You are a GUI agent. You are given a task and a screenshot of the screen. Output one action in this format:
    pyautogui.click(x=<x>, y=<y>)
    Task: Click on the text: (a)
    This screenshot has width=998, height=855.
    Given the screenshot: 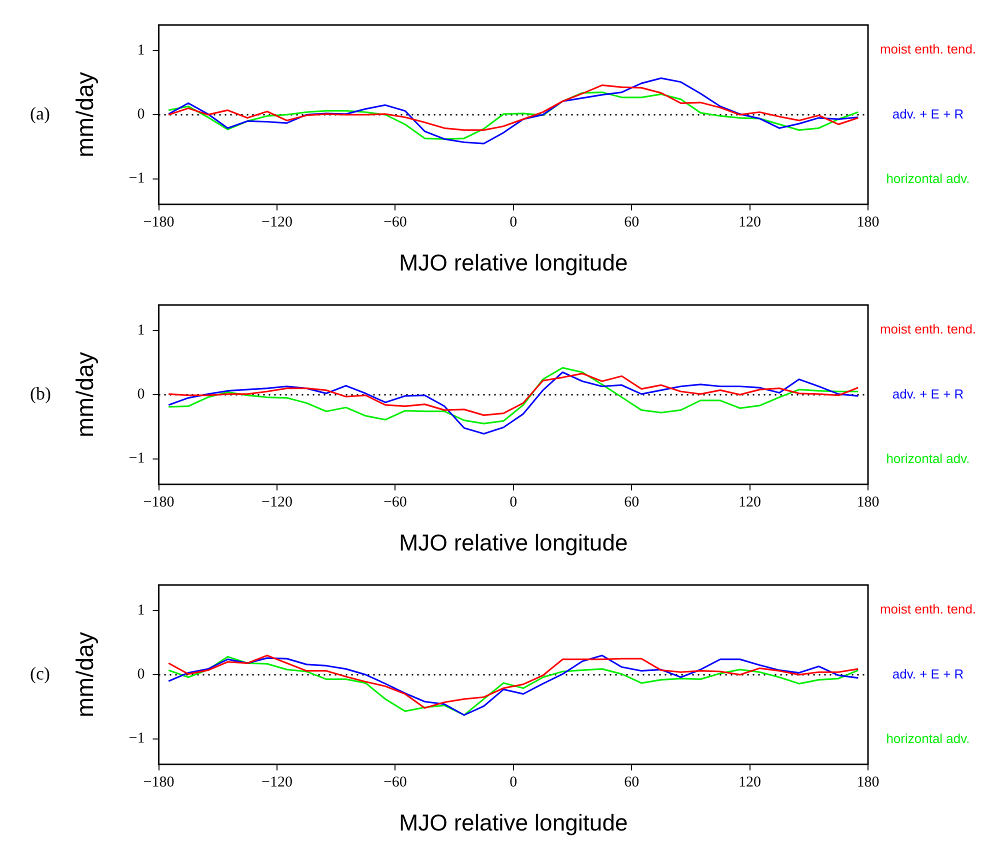 What is the action you would take?
    pyautogui.click(x=40, y=113)
    